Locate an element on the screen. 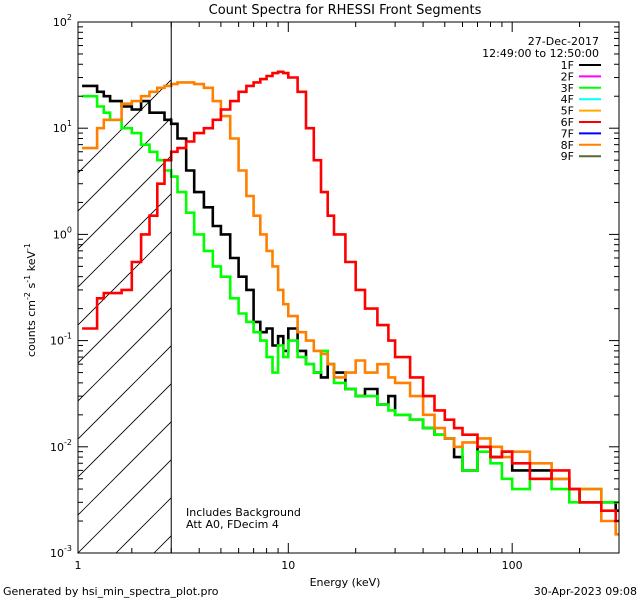  annotation-attenuator: Att A0, FDecim 4 is located at coordinates (232, 524).